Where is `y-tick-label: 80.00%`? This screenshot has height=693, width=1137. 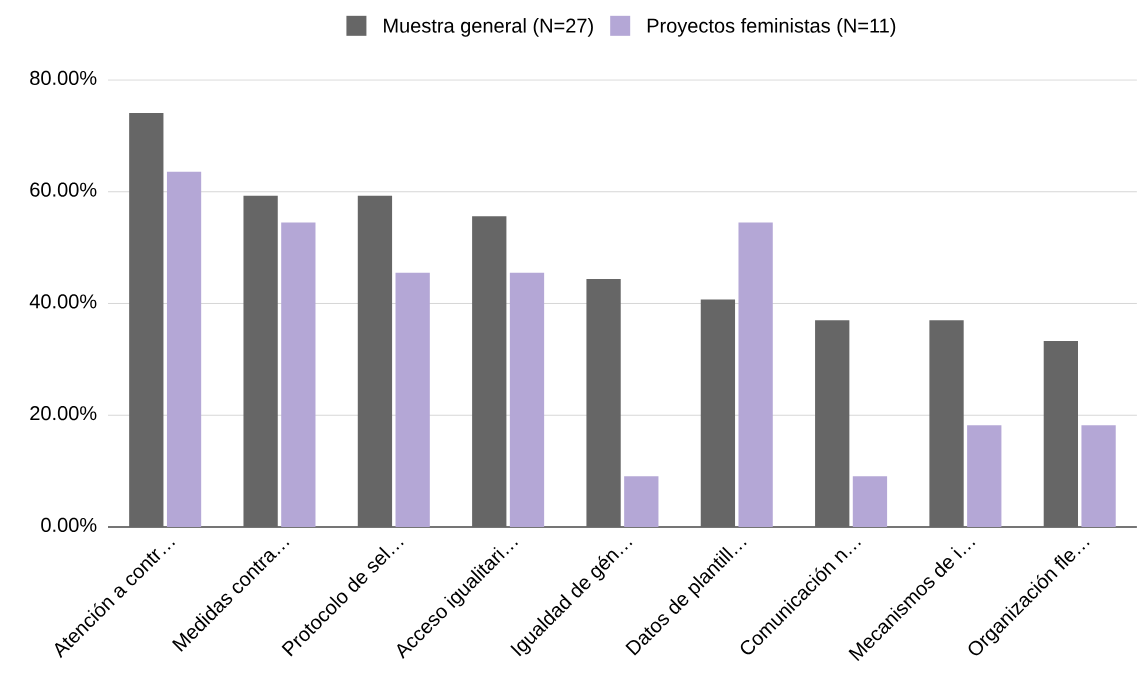 y-tick-label: 80.00% is located at coordinates (63, 77).